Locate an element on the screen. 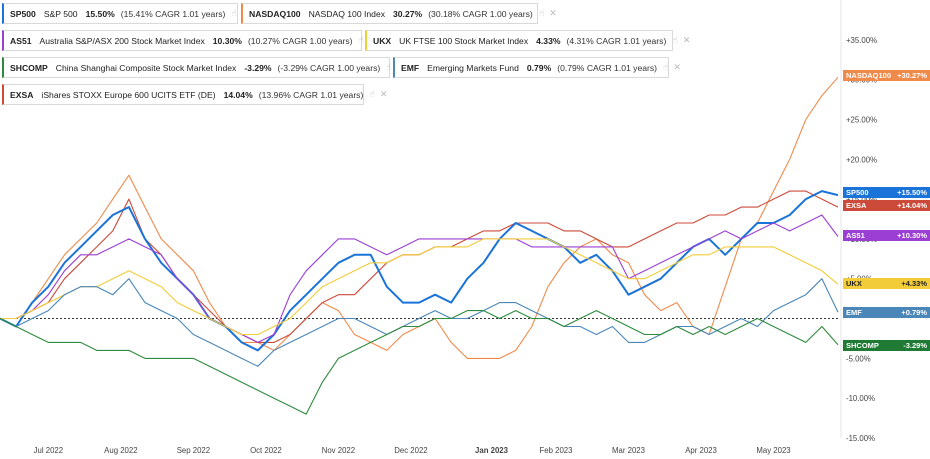 The height and width of the screenshot is (459, 930). end-label-value: +30.27% is located at coordinates (912, 75).